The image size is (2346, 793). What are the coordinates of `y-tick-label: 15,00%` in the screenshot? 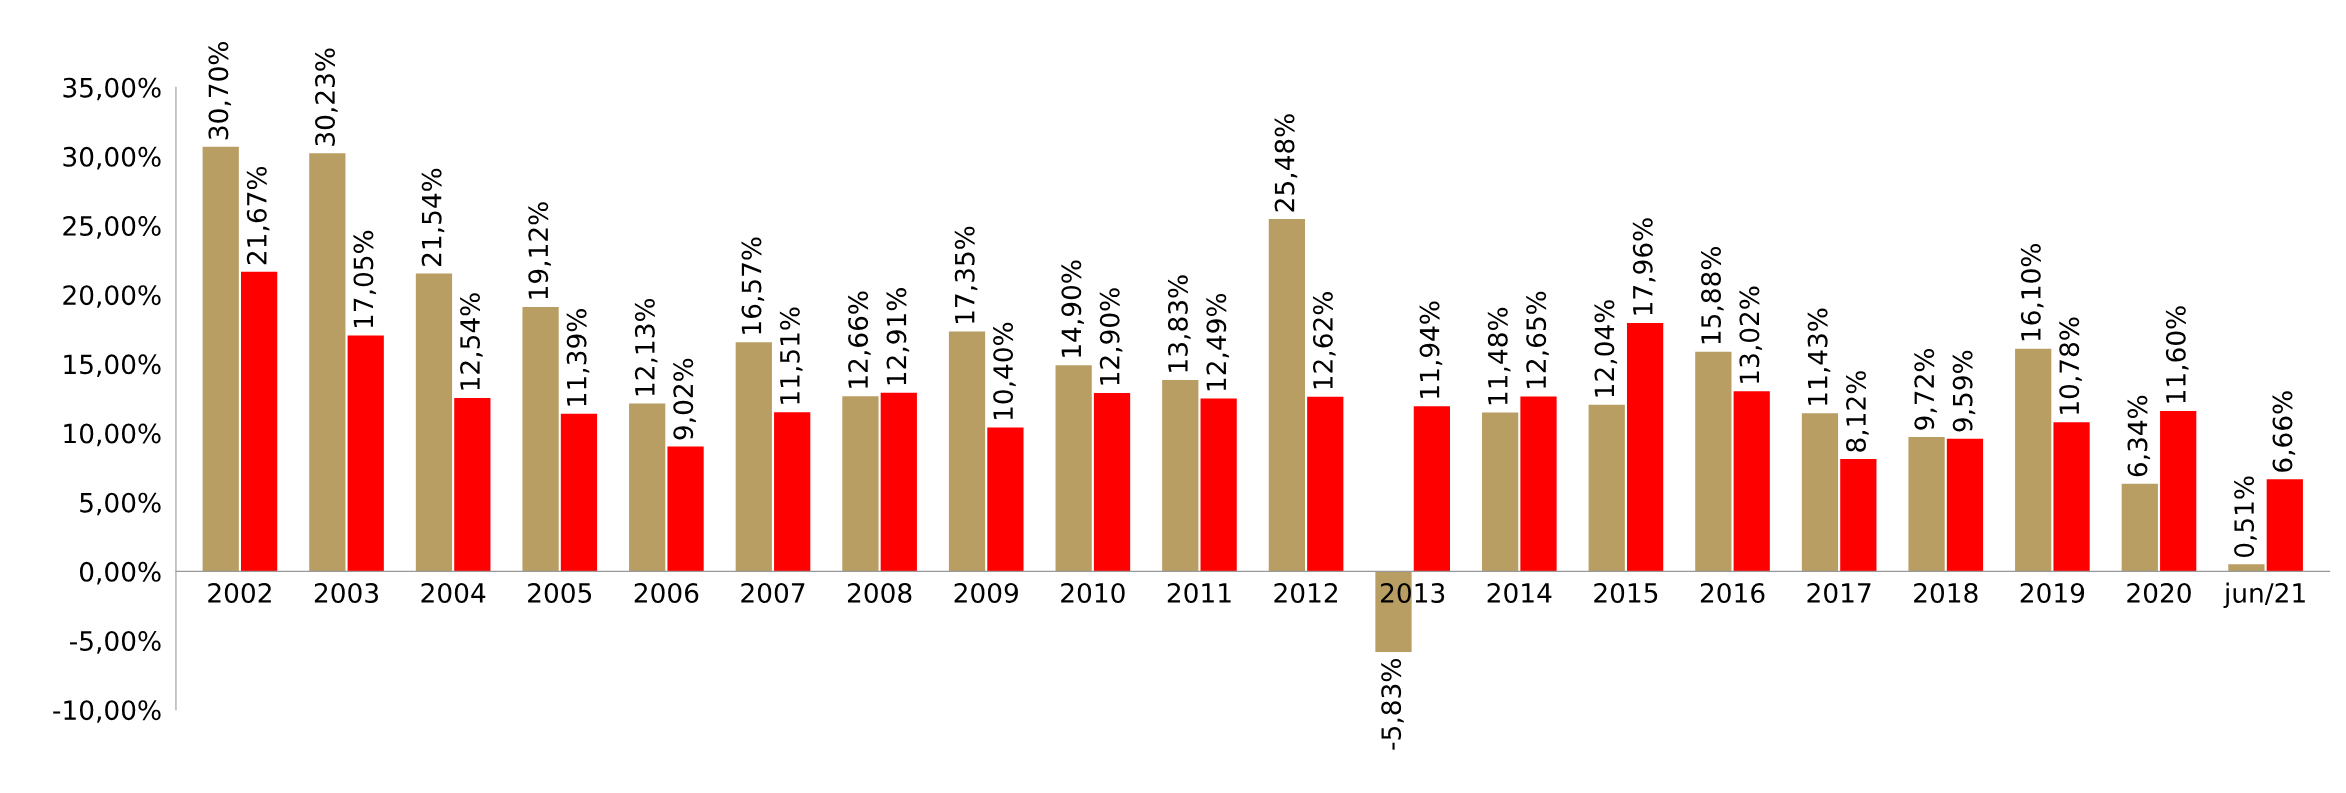 It's located at (112, 365).